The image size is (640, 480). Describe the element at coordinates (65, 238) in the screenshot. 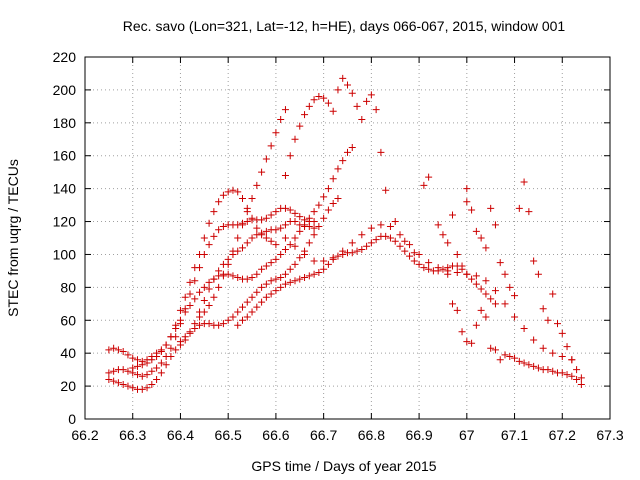

I see `y-tick-labels: 0 20 40 60 80 100 120 140 160 180 200 220` at that location.